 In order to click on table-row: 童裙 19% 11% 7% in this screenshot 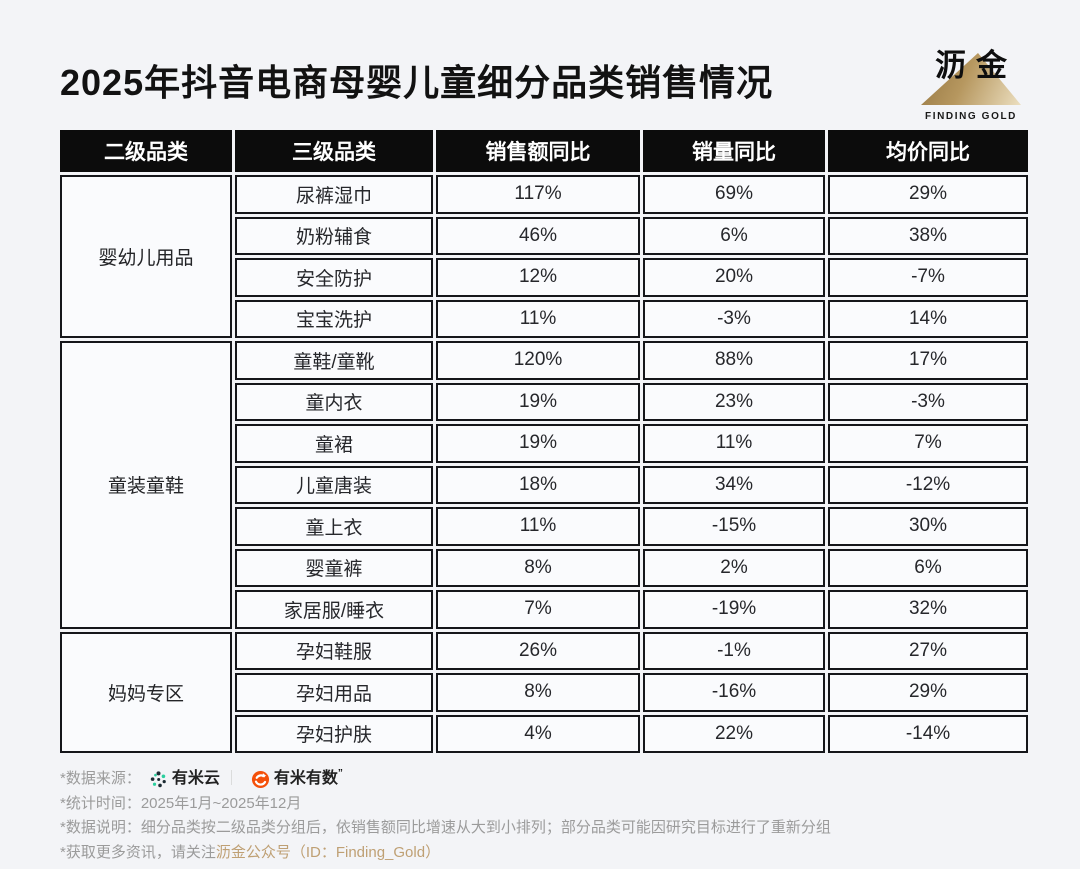, I will do `click(544, 443)`.